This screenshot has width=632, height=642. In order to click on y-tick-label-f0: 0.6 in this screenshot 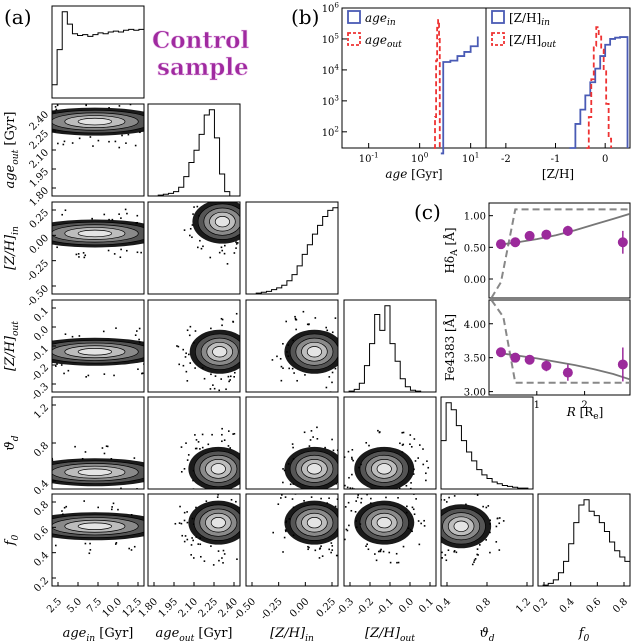, I will do `click(41, 534)`.